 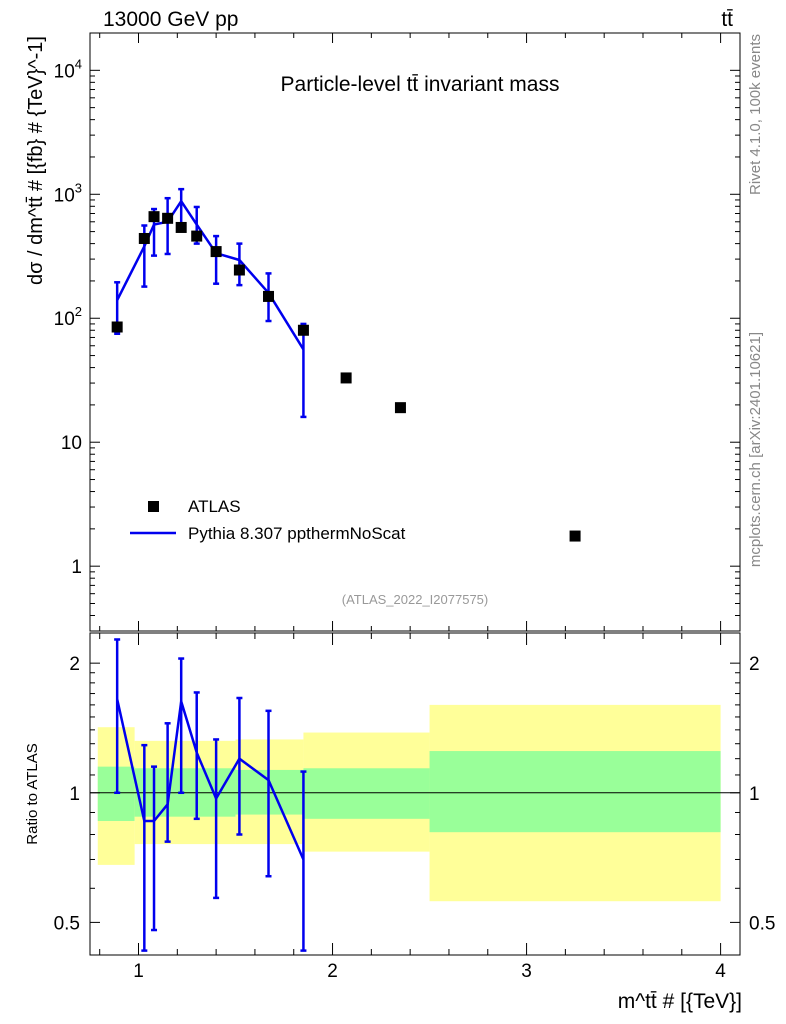 I want to click on ratio-y-tick-label-right: 2, so click(x=754, y=664).